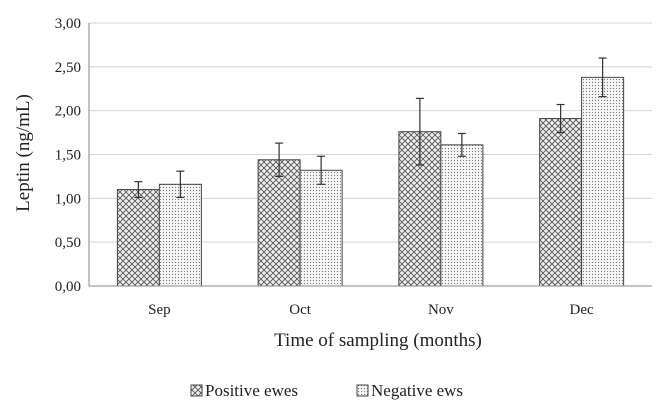 The width and height of the screenshot is (659, 403). I want to click on y-axis-title: Leptin (ng/mL), so click(23, 153).